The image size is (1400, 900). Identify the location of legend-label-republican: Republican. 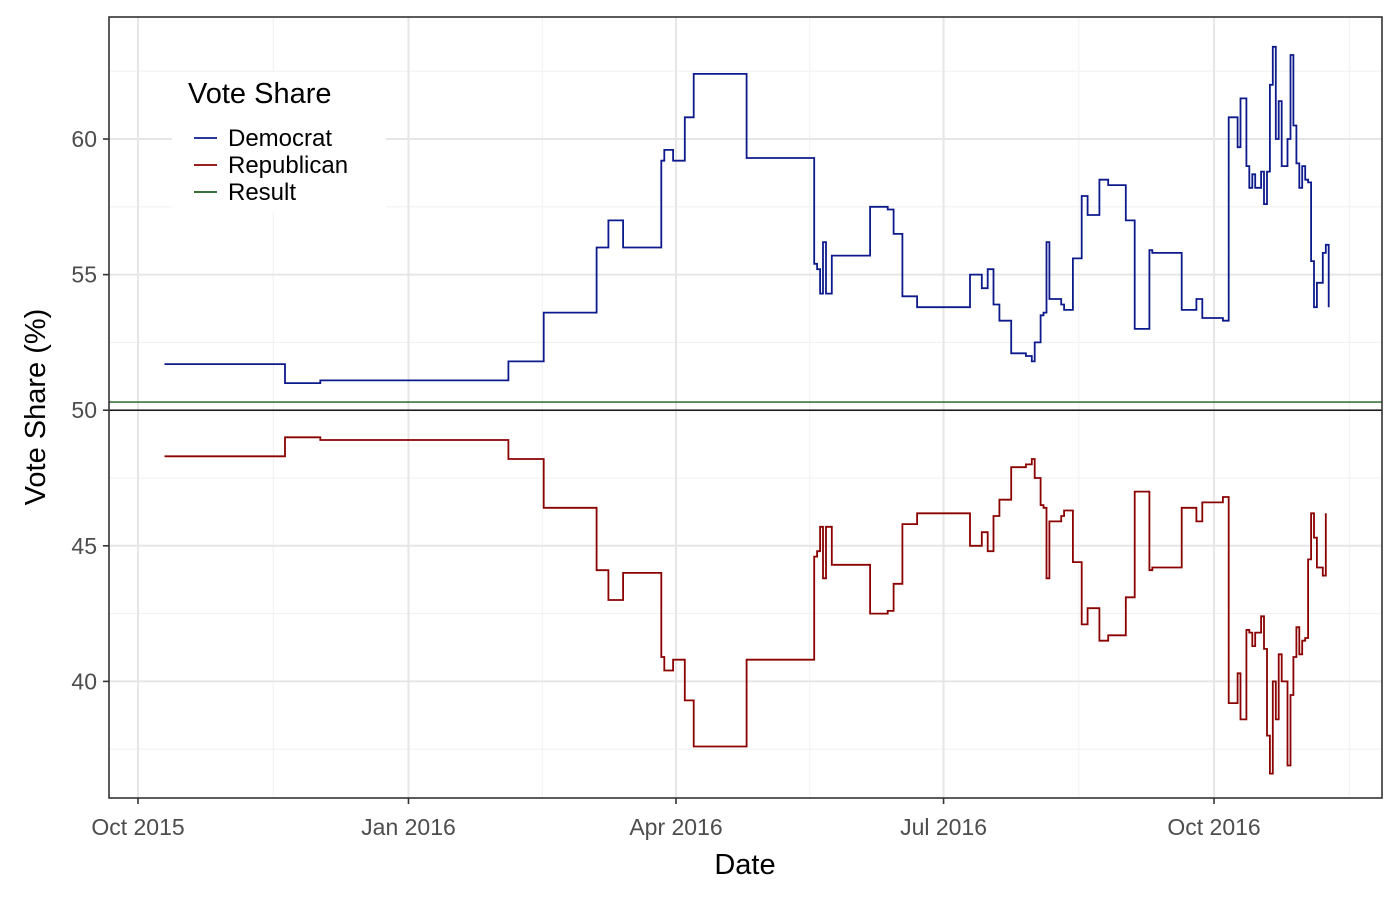
(288, 165).